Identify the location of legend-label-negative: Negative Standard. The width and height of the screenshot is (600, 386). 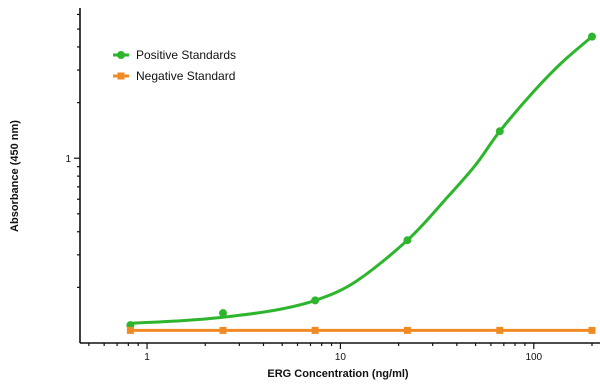
(185, 76).